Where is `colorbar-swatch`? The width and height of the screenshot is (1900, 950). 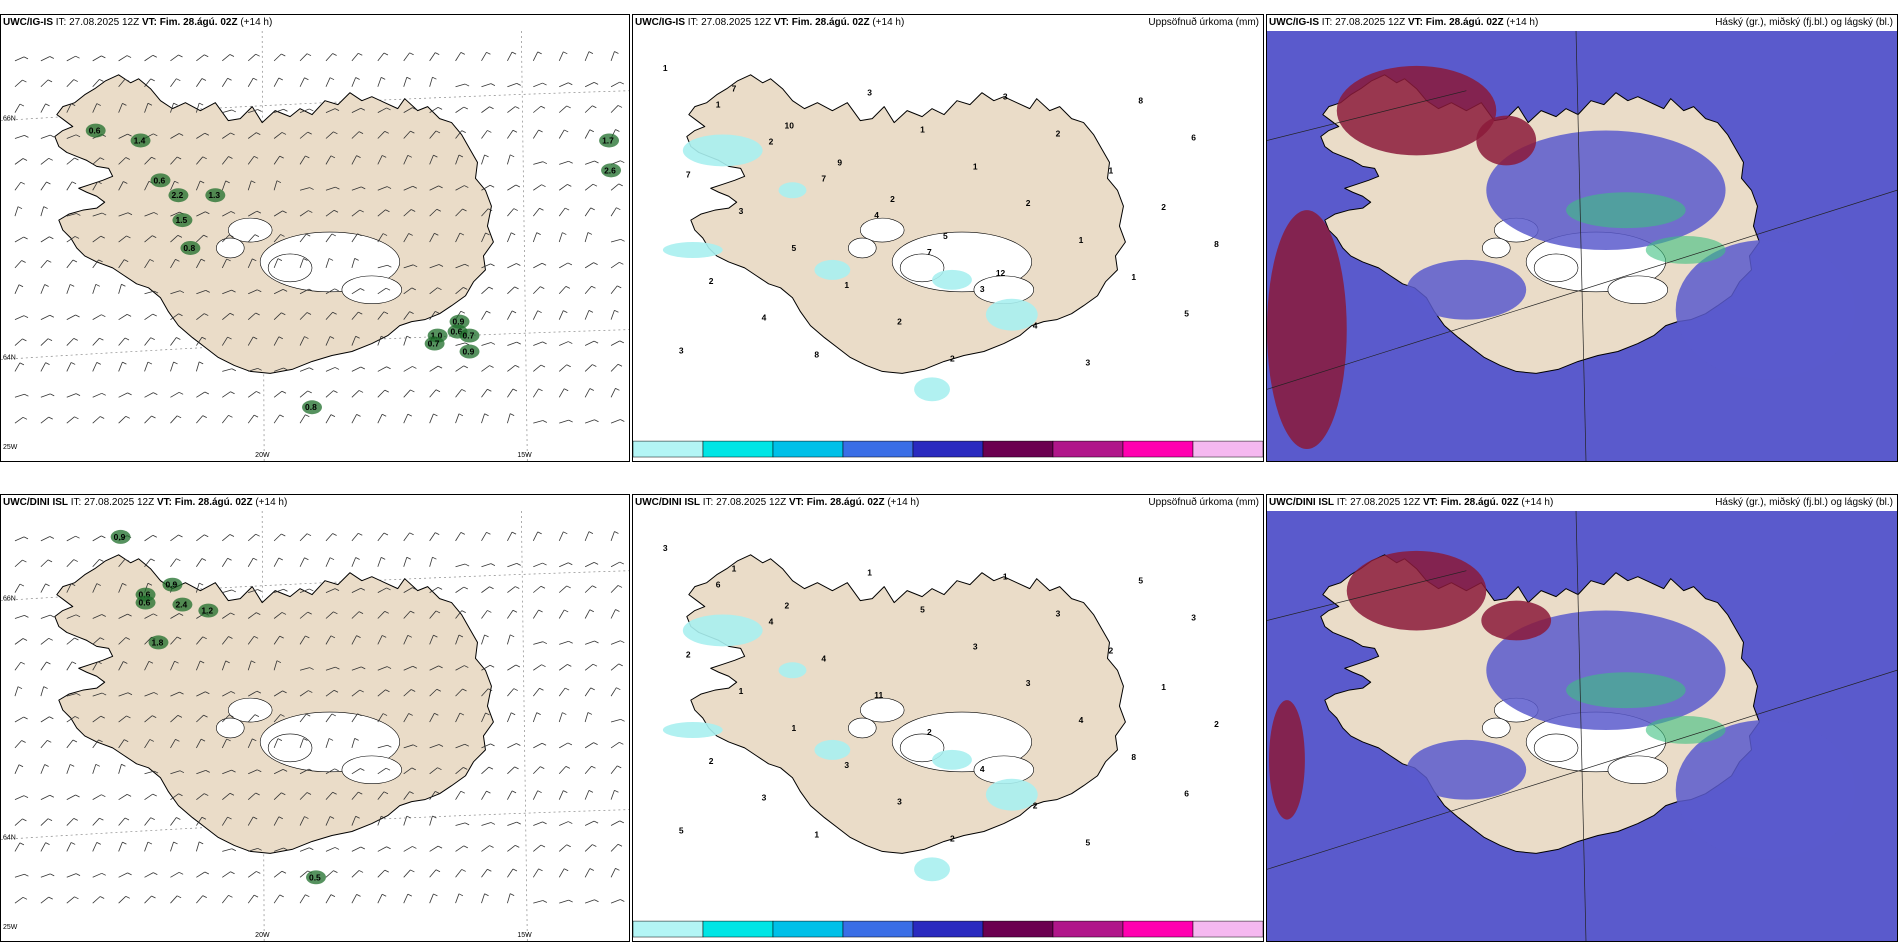 colorbar-swatch is located at coordinates (1018, 929).